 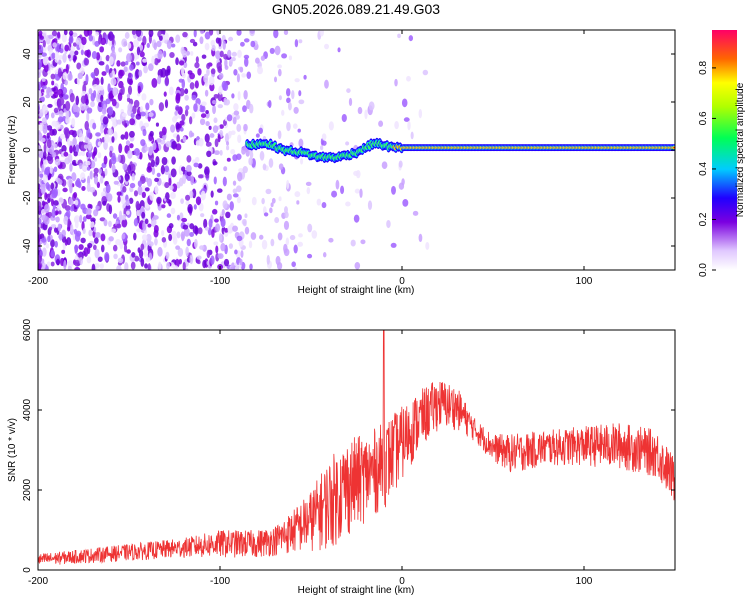 What do you see at coordinates (220, 281) in the screenshot?
I see `x-tick-label: -100` at bounding box center [220, 281].